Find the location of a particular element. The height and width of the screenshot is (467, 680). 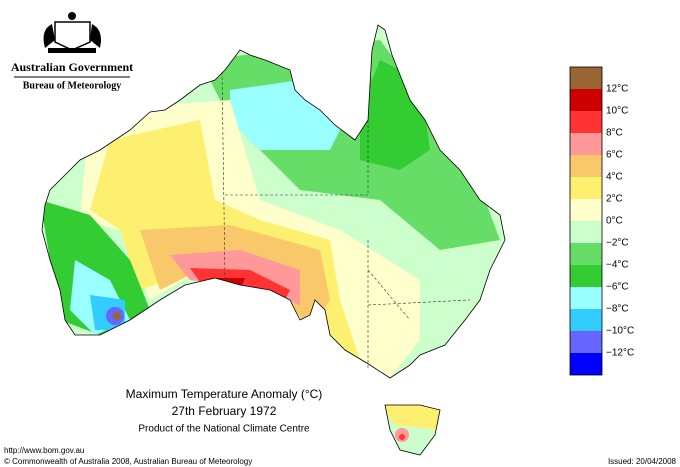

legend-label: −12°C is located at coordinates (620, 353).